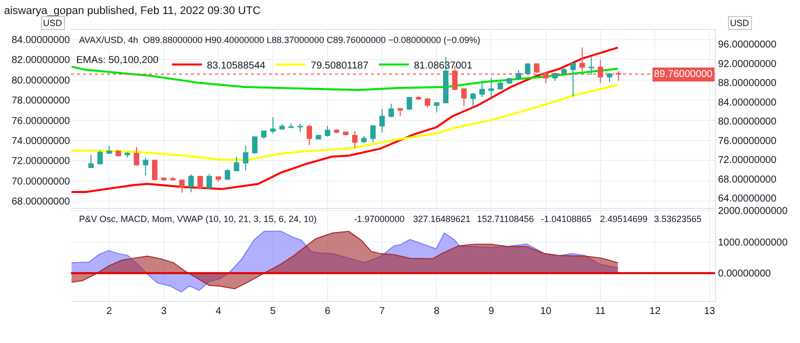 The width and height of the screenshot is (800, 343). What do you see at coordinates (327, 311) in the screenshot?
I see `x-tick-label: 6` at bounding box center [327, 311].